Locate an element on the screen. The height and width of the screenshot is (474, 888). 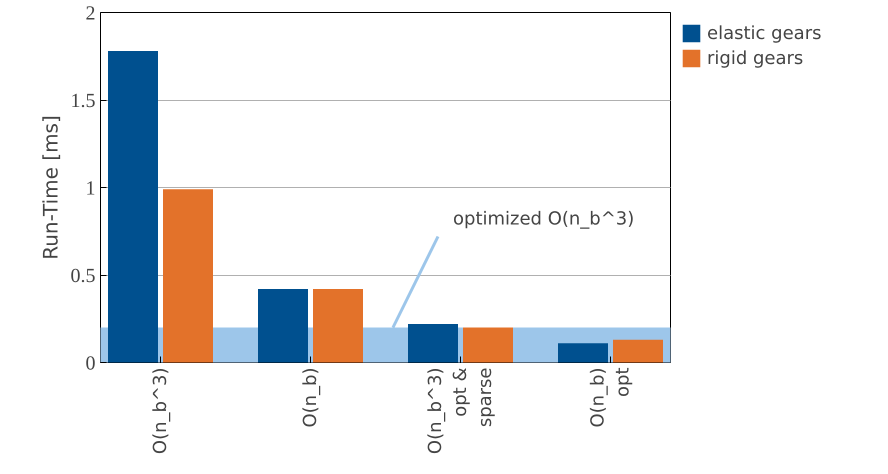
y-tick-label: 1 is located at coordinates (91, 189).